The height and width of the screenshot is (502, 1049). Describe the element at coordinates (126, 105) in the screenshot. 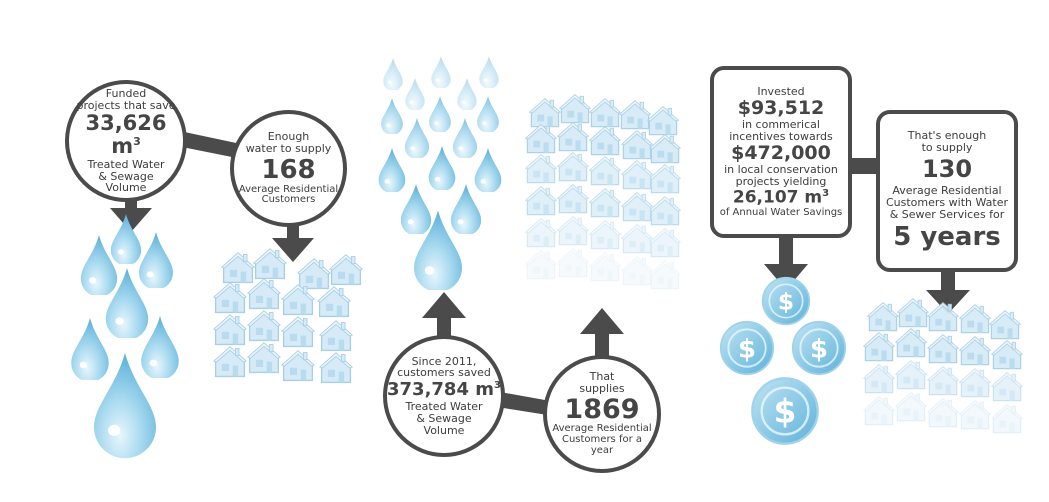

I see `panel1-circle1-line2: projects that save` at that location.